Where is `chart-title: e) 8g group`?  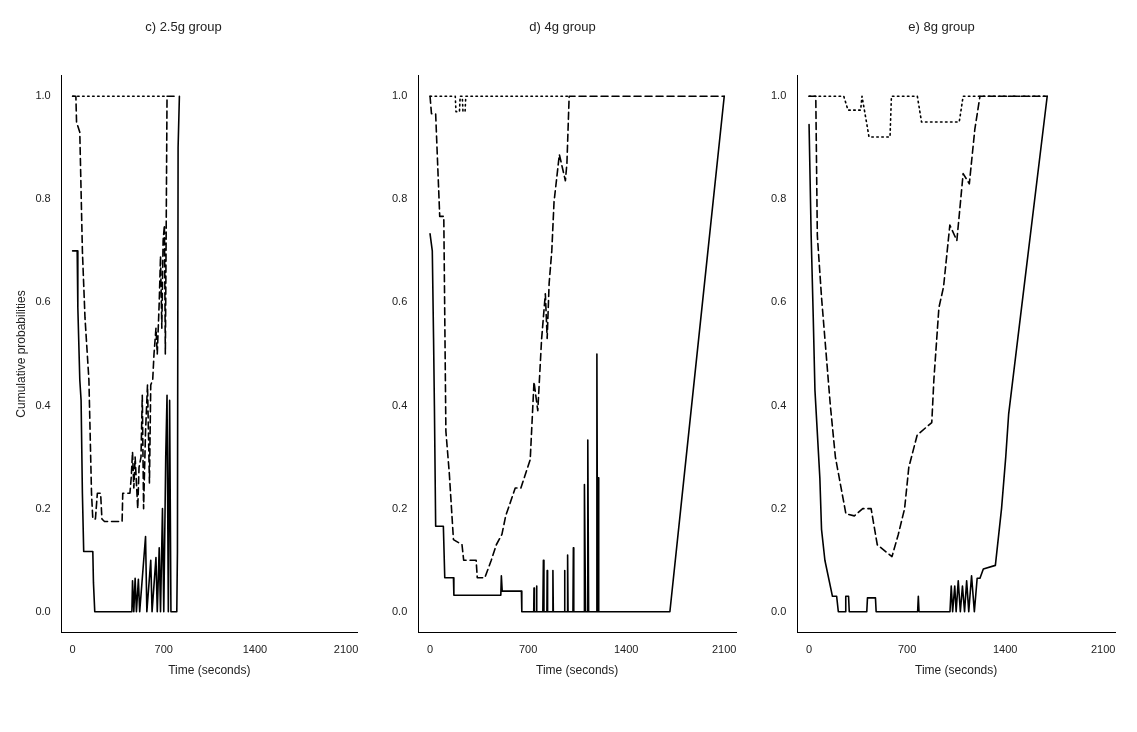 chart-title: e) 8g group is located at coordinates (941, 27).